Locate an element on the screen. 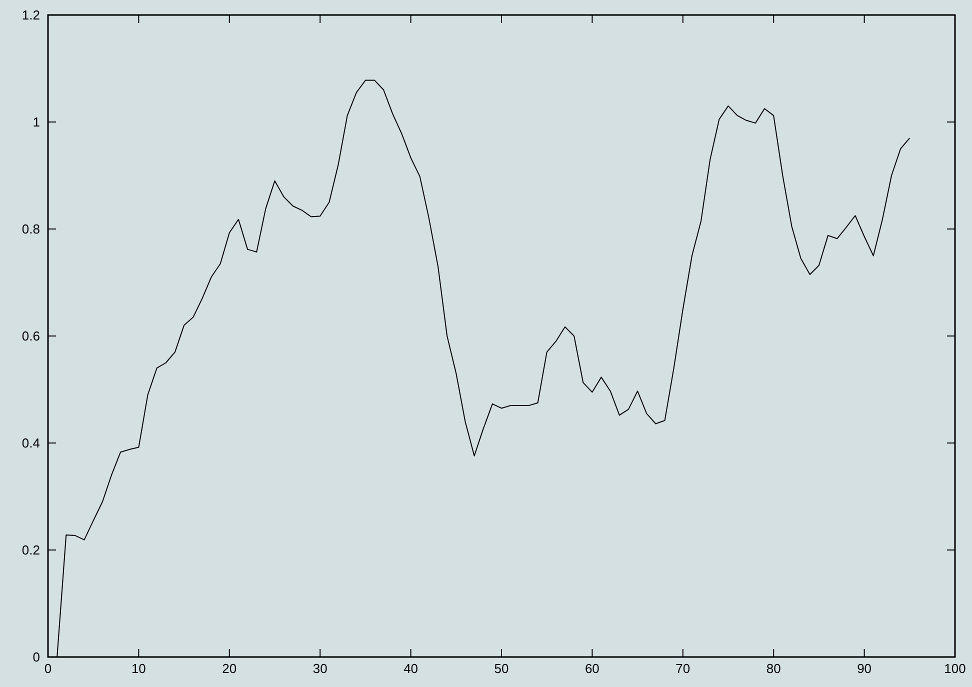 This screenshot has width=972, height=687. y-tick-label: 0 is located at coordinates (36, 657).